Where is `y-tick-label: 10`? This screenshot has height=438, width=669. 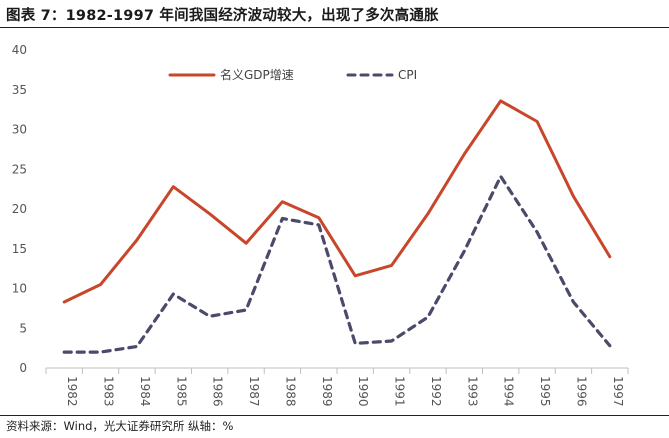 y-tick-label: 10 is located at coordinates (19, 289).